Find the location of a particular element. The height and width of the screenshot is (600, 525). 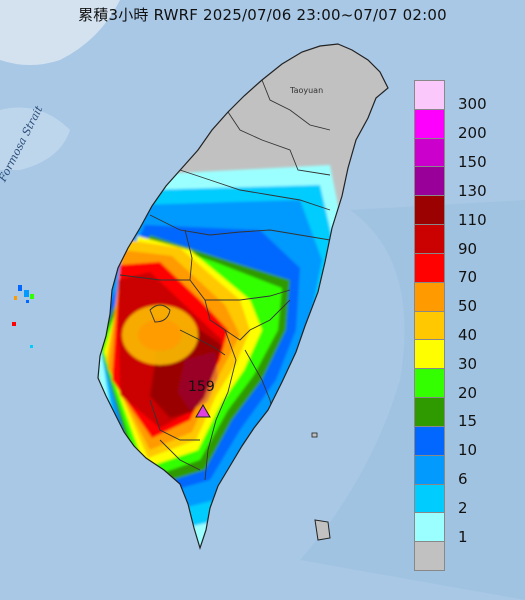

legend-label: 200 is located at coordinates (472, 133).